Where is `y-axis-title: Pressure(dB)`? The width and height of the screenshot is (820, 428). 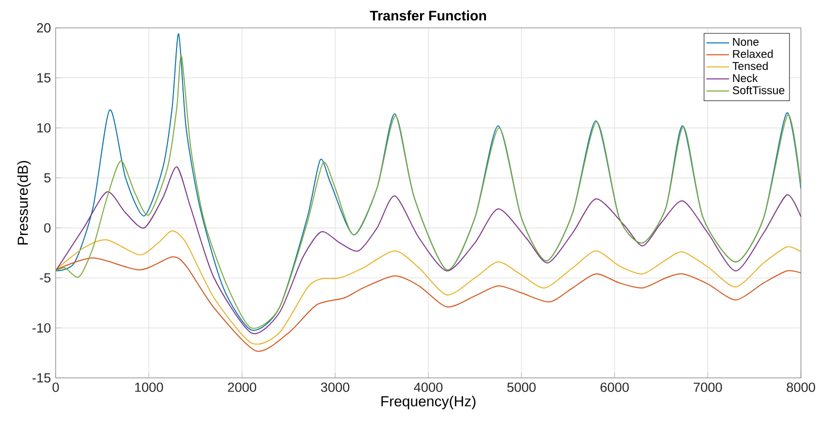
y-axis-title: Pressure(dB) is located at coordinates (24, 203).